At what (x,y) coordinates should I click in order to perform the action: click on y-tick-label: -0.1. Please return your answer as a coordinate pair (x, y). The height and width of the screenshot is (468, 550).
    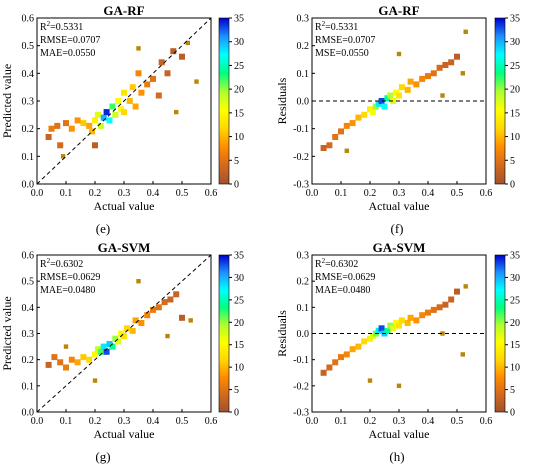
    Looking at the image, I should click on (301, 129).